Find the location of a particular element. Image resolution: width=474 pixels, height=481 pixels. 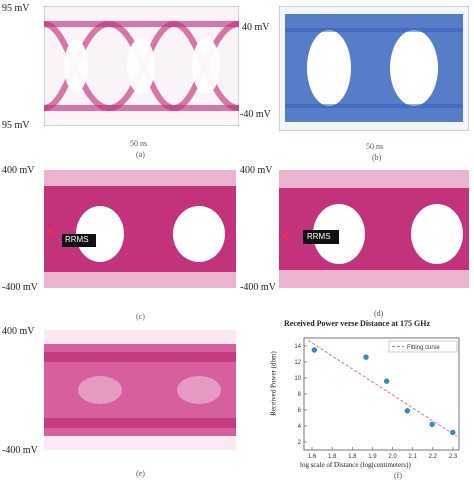

eye-a-bottom-label: 95 mV is located at coordinates (16, 125).